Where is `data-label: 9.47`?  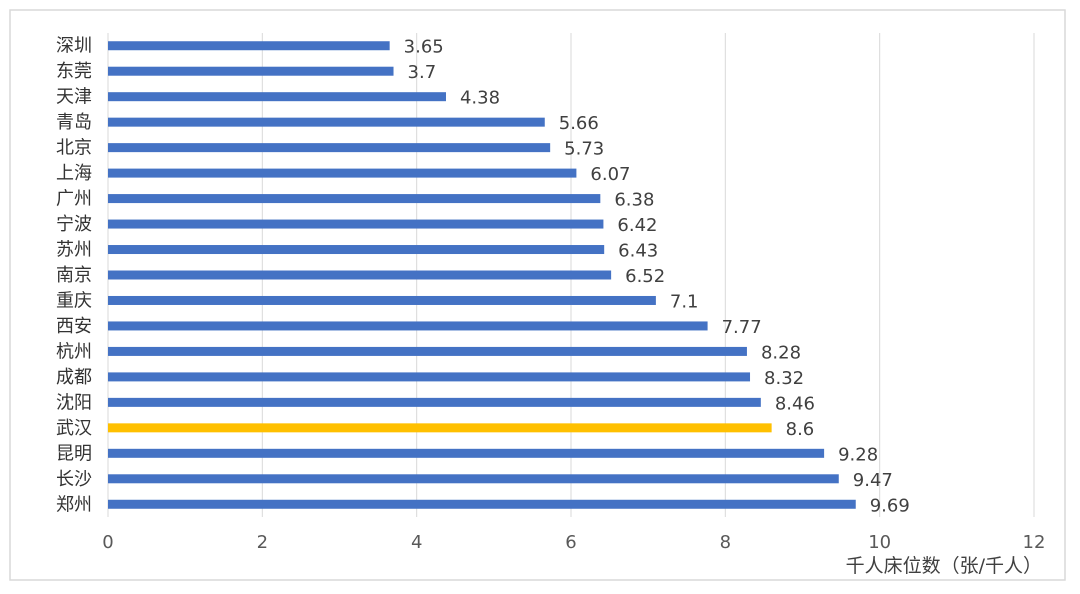 data-label: 9.47 is located at coordinates (873, 480).